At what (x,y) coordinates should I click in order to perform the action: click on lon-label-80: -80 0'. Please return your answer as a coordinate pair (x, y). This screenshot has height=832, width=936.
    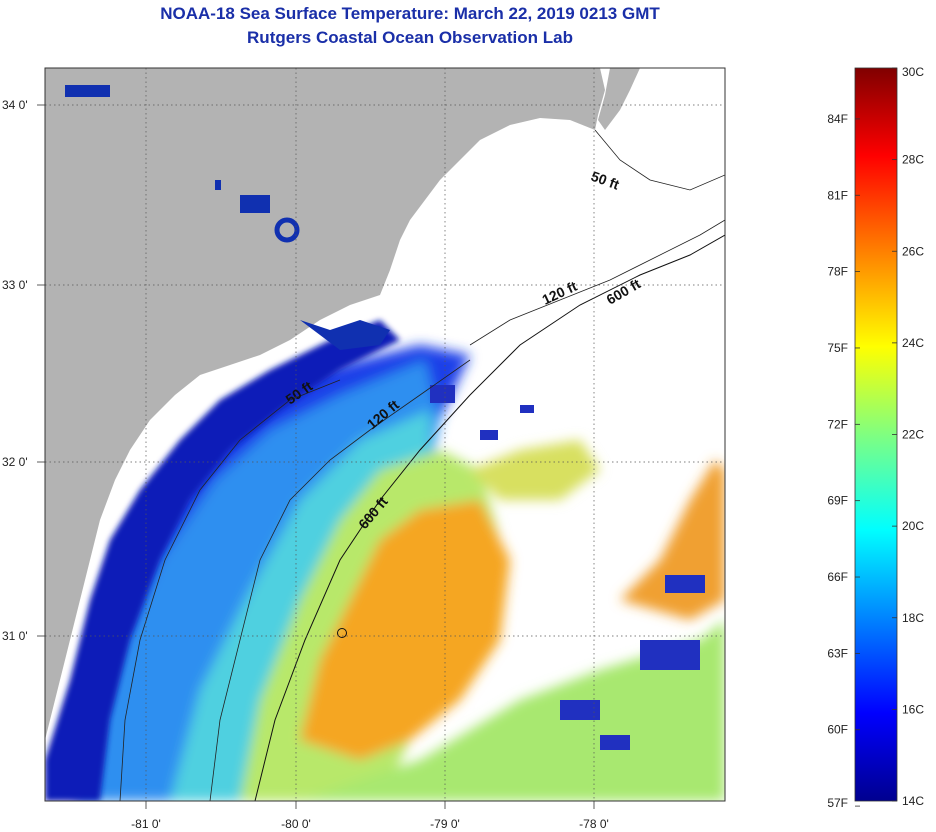
    Looking at the image, I should click on (296, 824).